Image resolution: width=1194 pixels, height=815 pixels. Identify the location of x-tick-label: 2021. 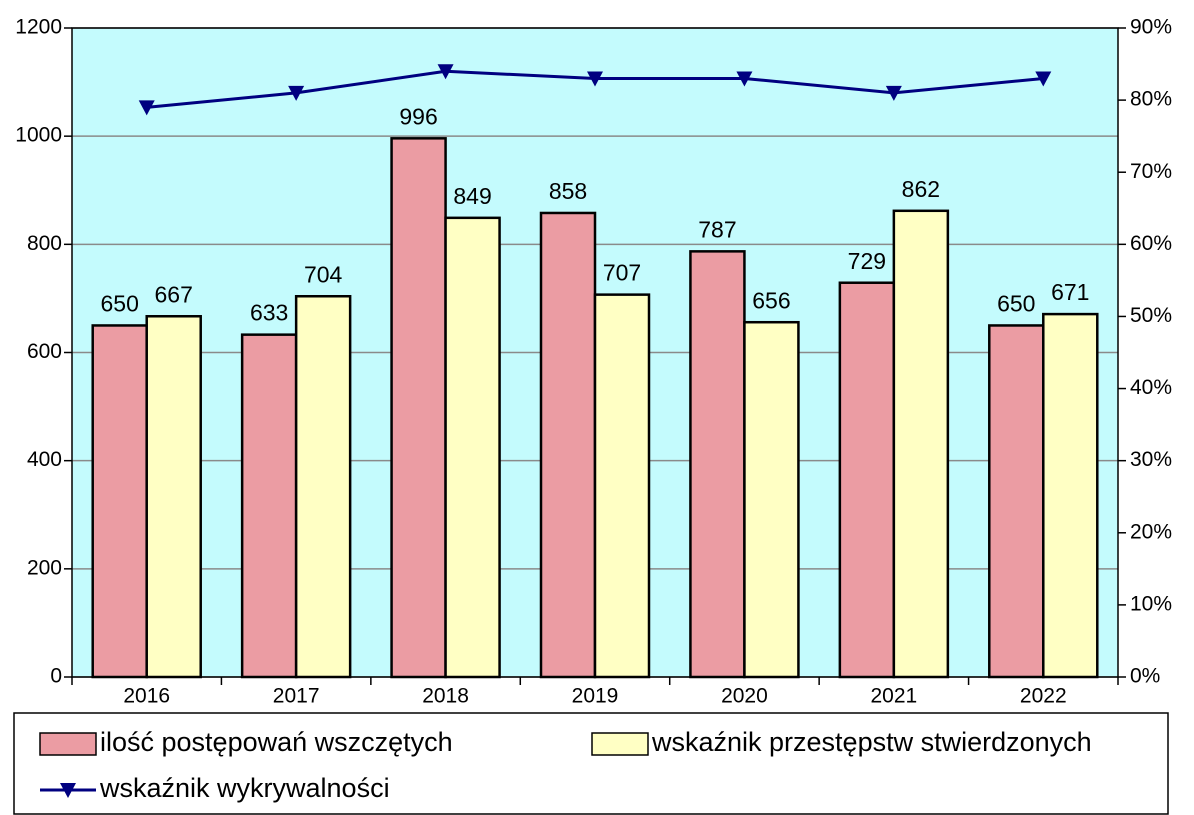
(893, 696).